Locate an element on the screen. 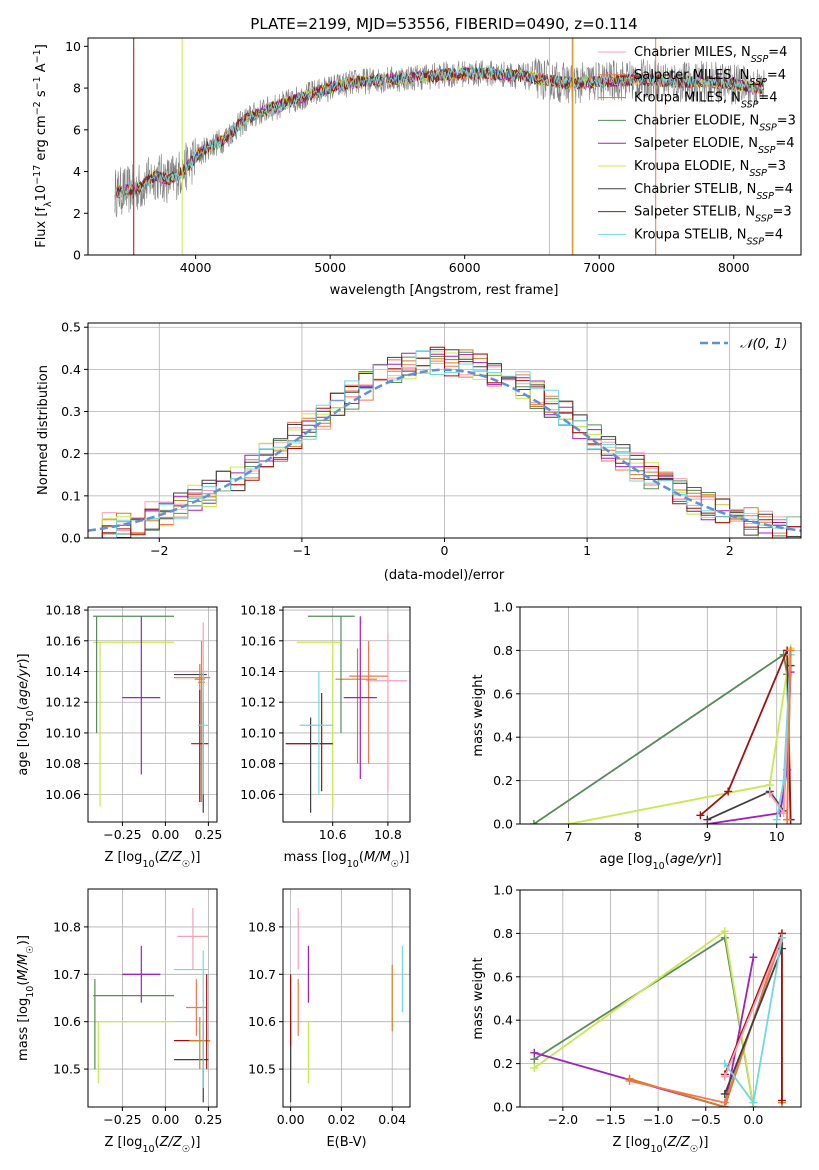  histogram-step-line is located at coordinates (444, 442).